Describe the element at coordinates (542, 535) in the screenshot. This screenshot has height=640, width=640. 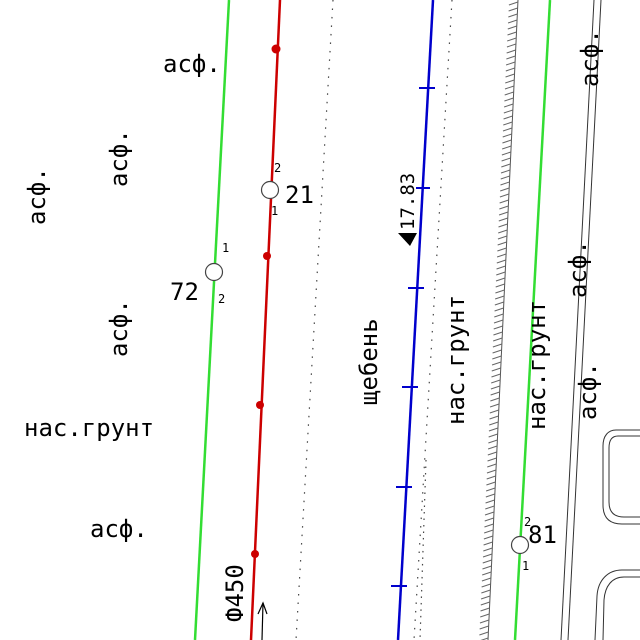
I see `point-81-number: 81` at that location.